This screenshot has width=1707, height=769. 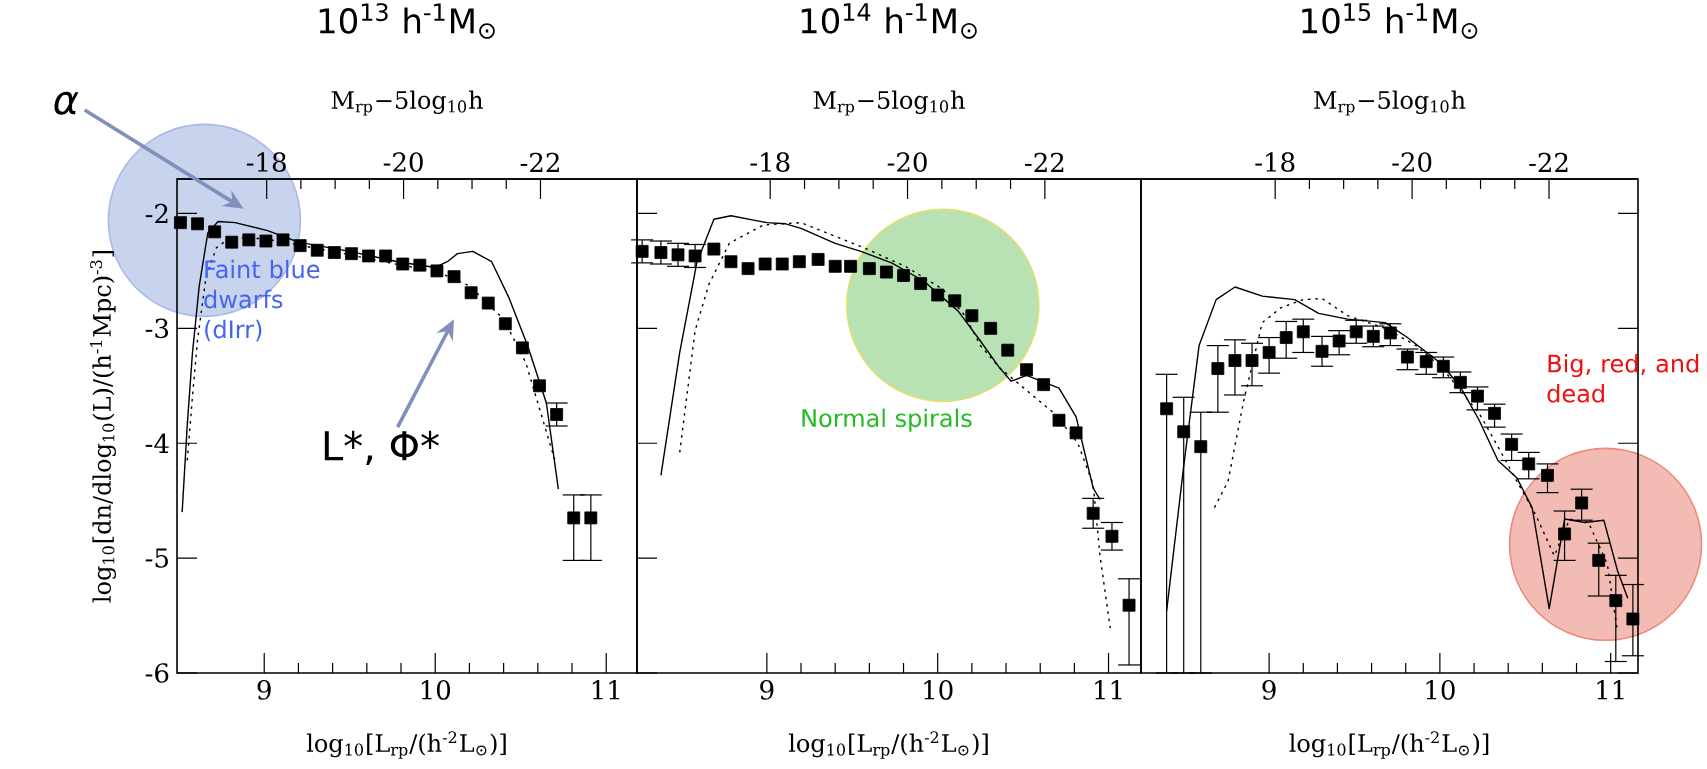 What do you see at coordinates (262, 300) in the screenshot?
I see `annotation: Faint blue dwarfs (dIrr)` at bounding box center [262, 300].